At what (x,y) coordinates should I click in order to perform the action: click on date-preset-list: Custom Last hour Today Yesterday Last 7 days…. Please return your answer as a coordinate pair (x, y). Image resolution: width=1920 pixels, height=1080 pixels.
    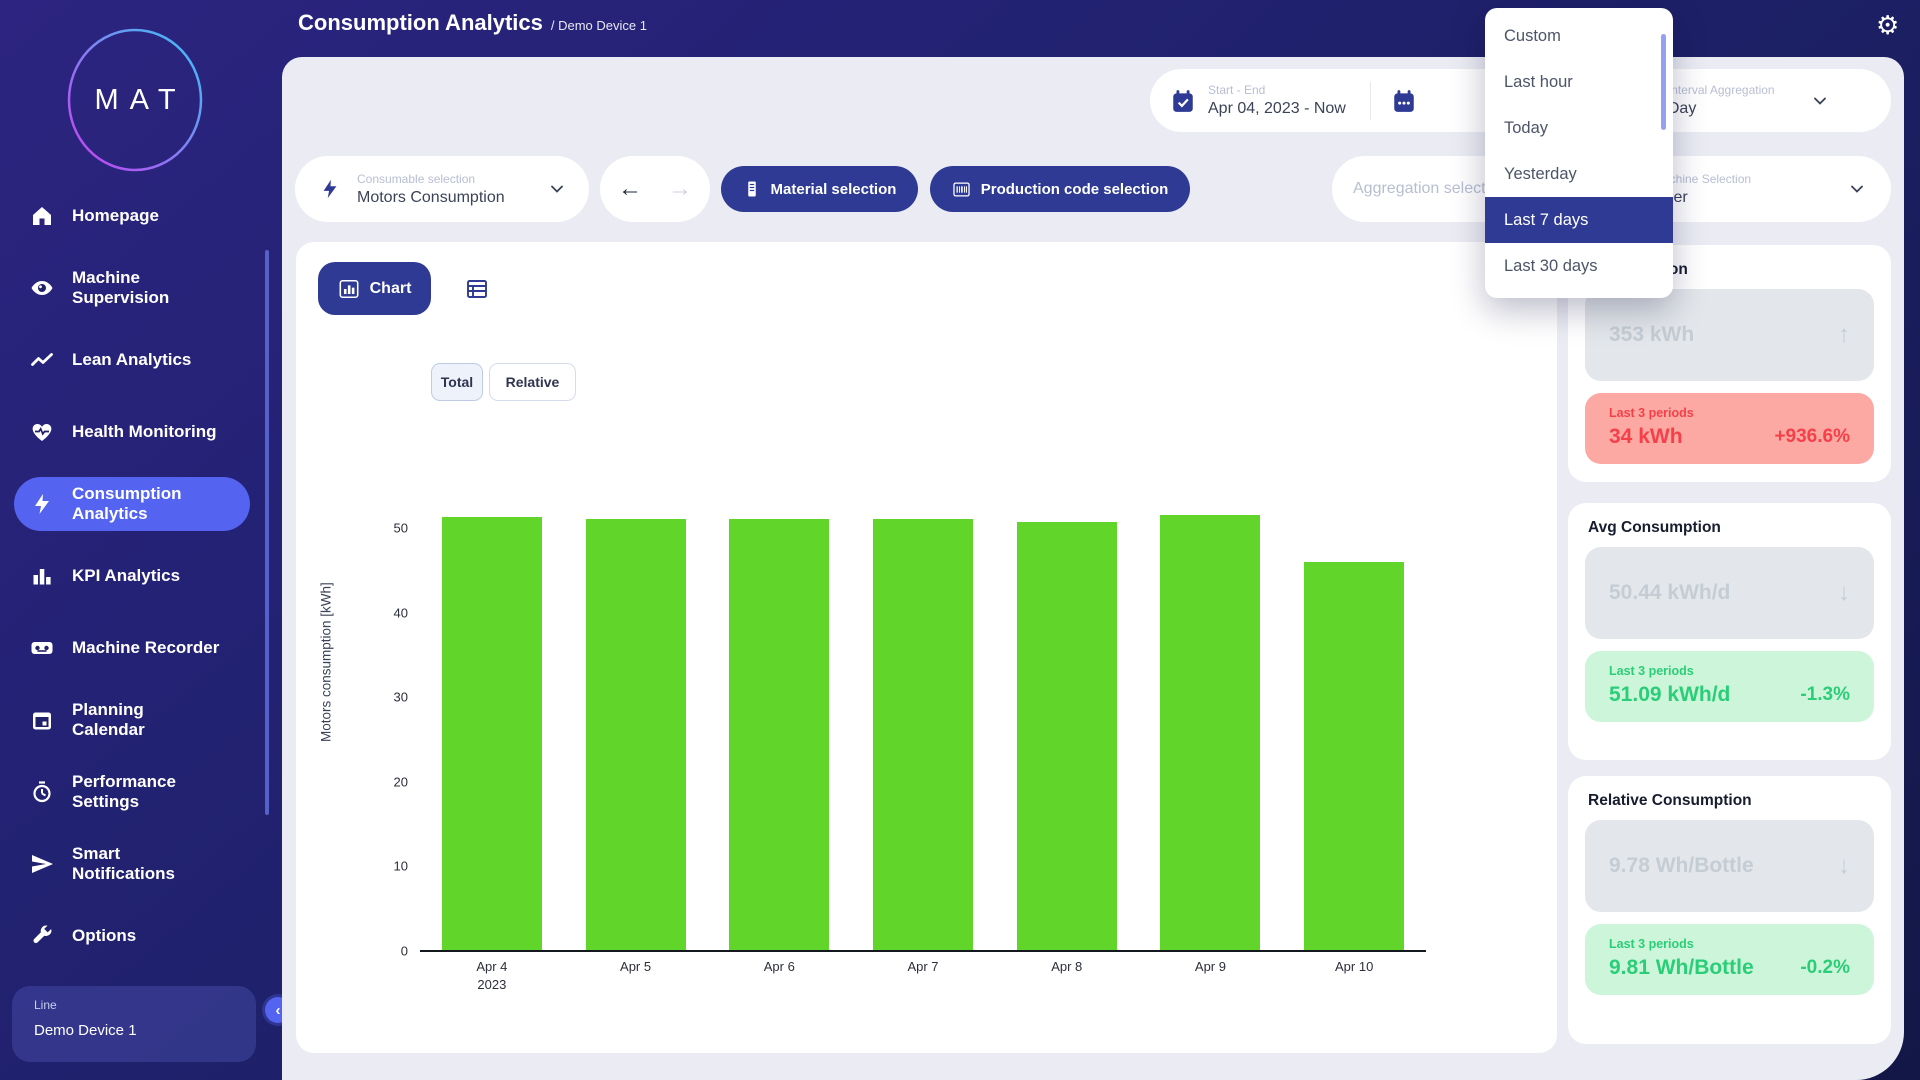
    Looking at the image, I should click on (1579, 148).